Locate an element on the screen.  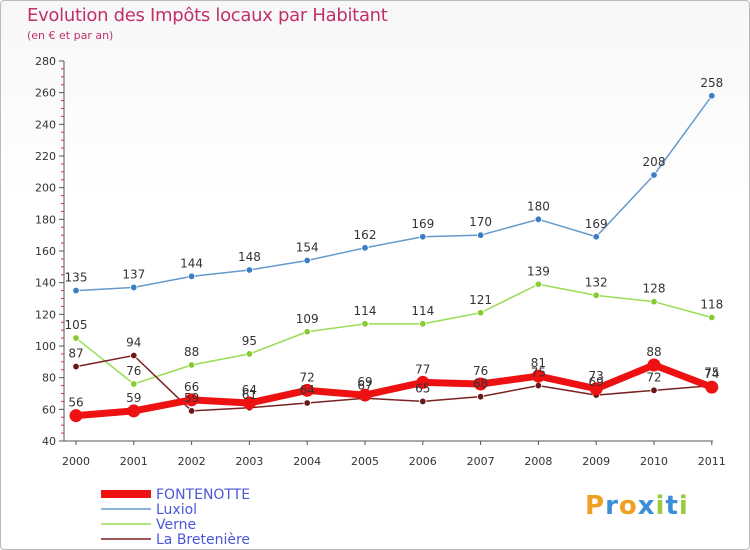
y-tick-label: 200 is located at coordinates (45, 188).